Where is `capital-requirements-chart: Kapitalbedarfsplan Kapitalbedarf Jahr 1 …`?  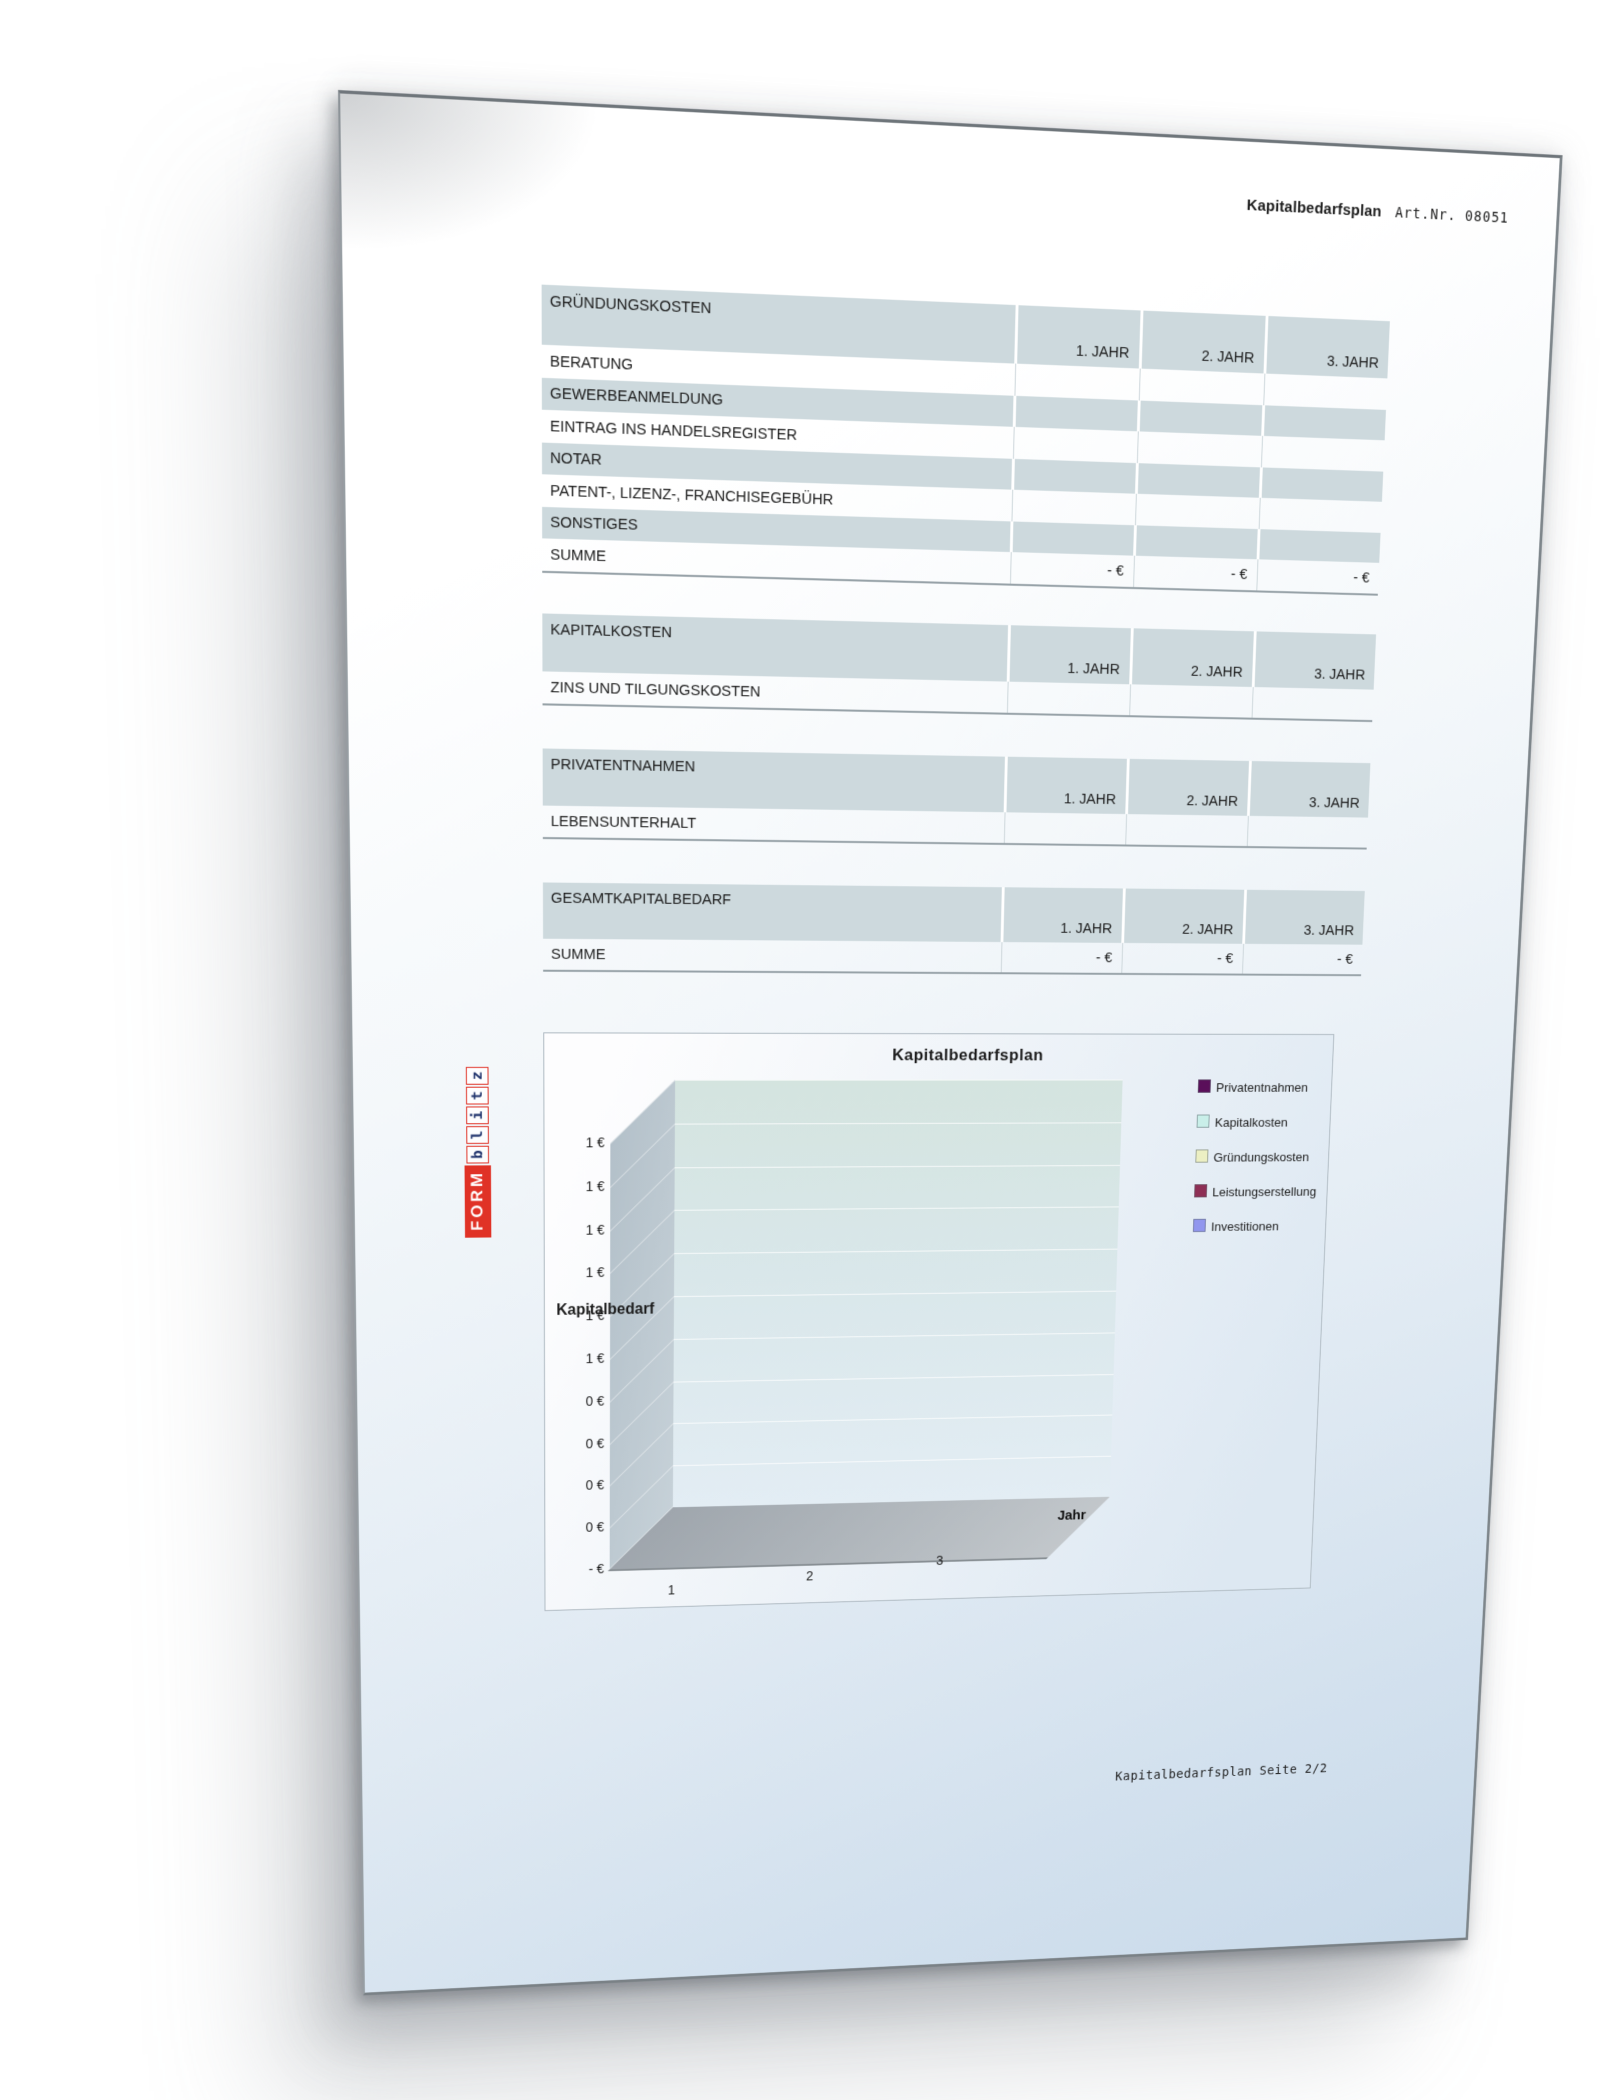 capital-requirements-chart: Kapitalbedarfsplan Kapitalbedarf Jahr 1 … is located at coordinates (939, 1322).